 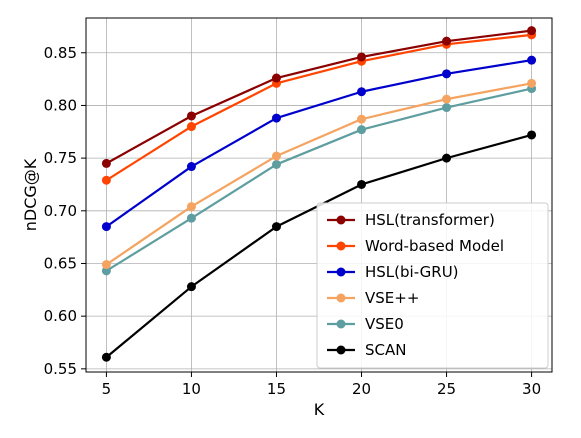 What do you see at coordinates (412, 272) in the screenshot?
I see `legend-label: HSL(bi-GRU)` at bounding box center [412, 272].